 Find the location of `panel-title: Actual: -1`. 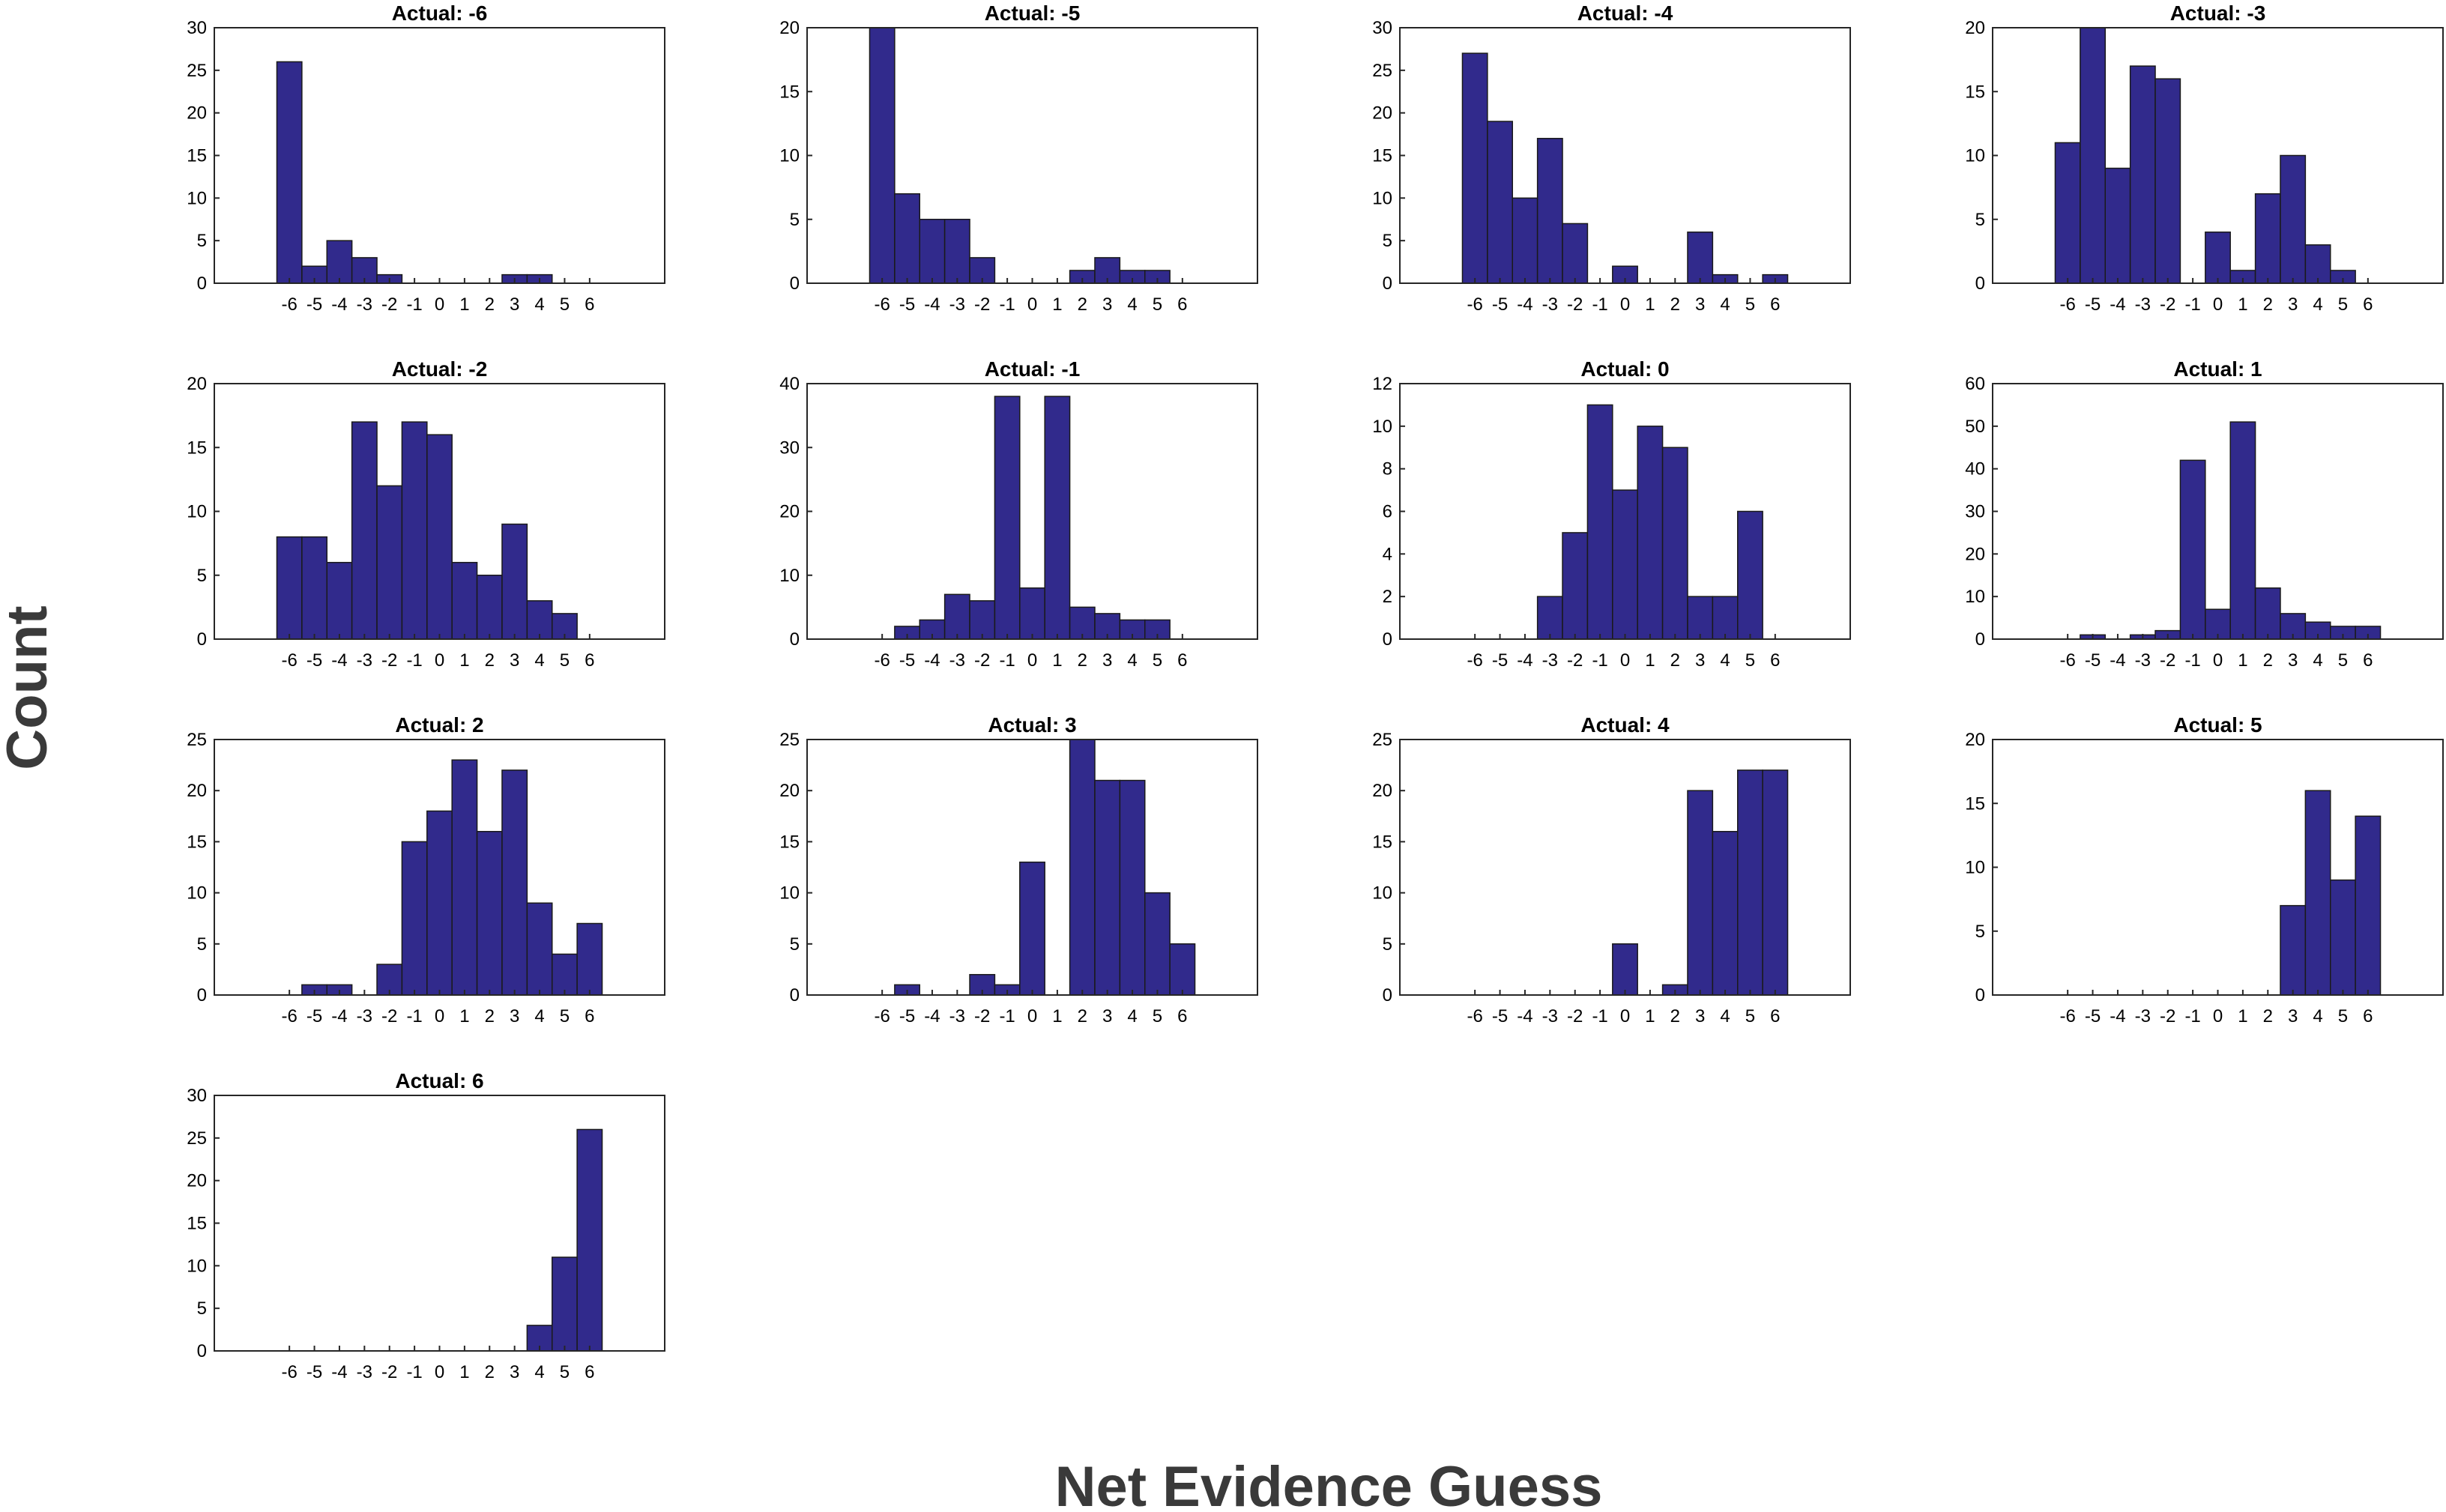

panel-title: Actual: -1 is located at coordinates (1033, 369).